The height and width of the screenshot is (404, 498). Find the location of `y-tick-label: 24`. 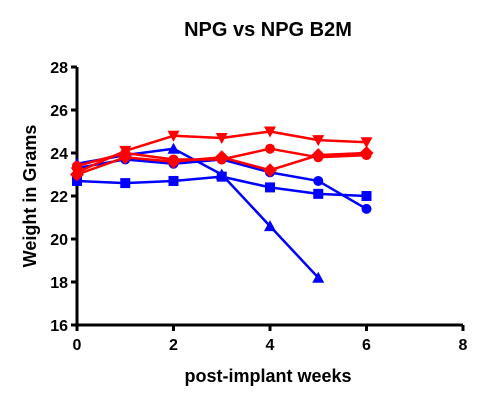

y-tick-label: 24 is located at coordinates (59, 154).